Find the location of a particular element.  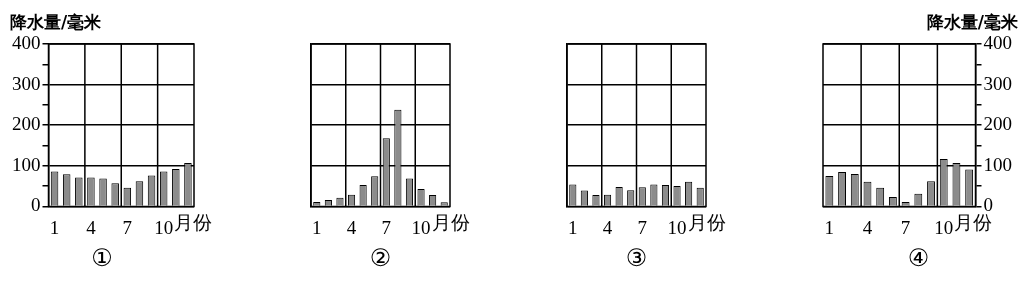

y-tick-label: 200 is located at coordinates (26, 124).